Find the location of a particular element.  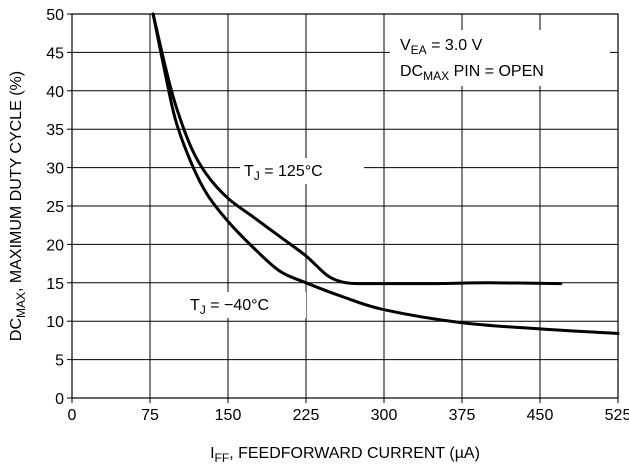

curve-label-125c: TJ = 125°C is located at coordinates (283, 173).